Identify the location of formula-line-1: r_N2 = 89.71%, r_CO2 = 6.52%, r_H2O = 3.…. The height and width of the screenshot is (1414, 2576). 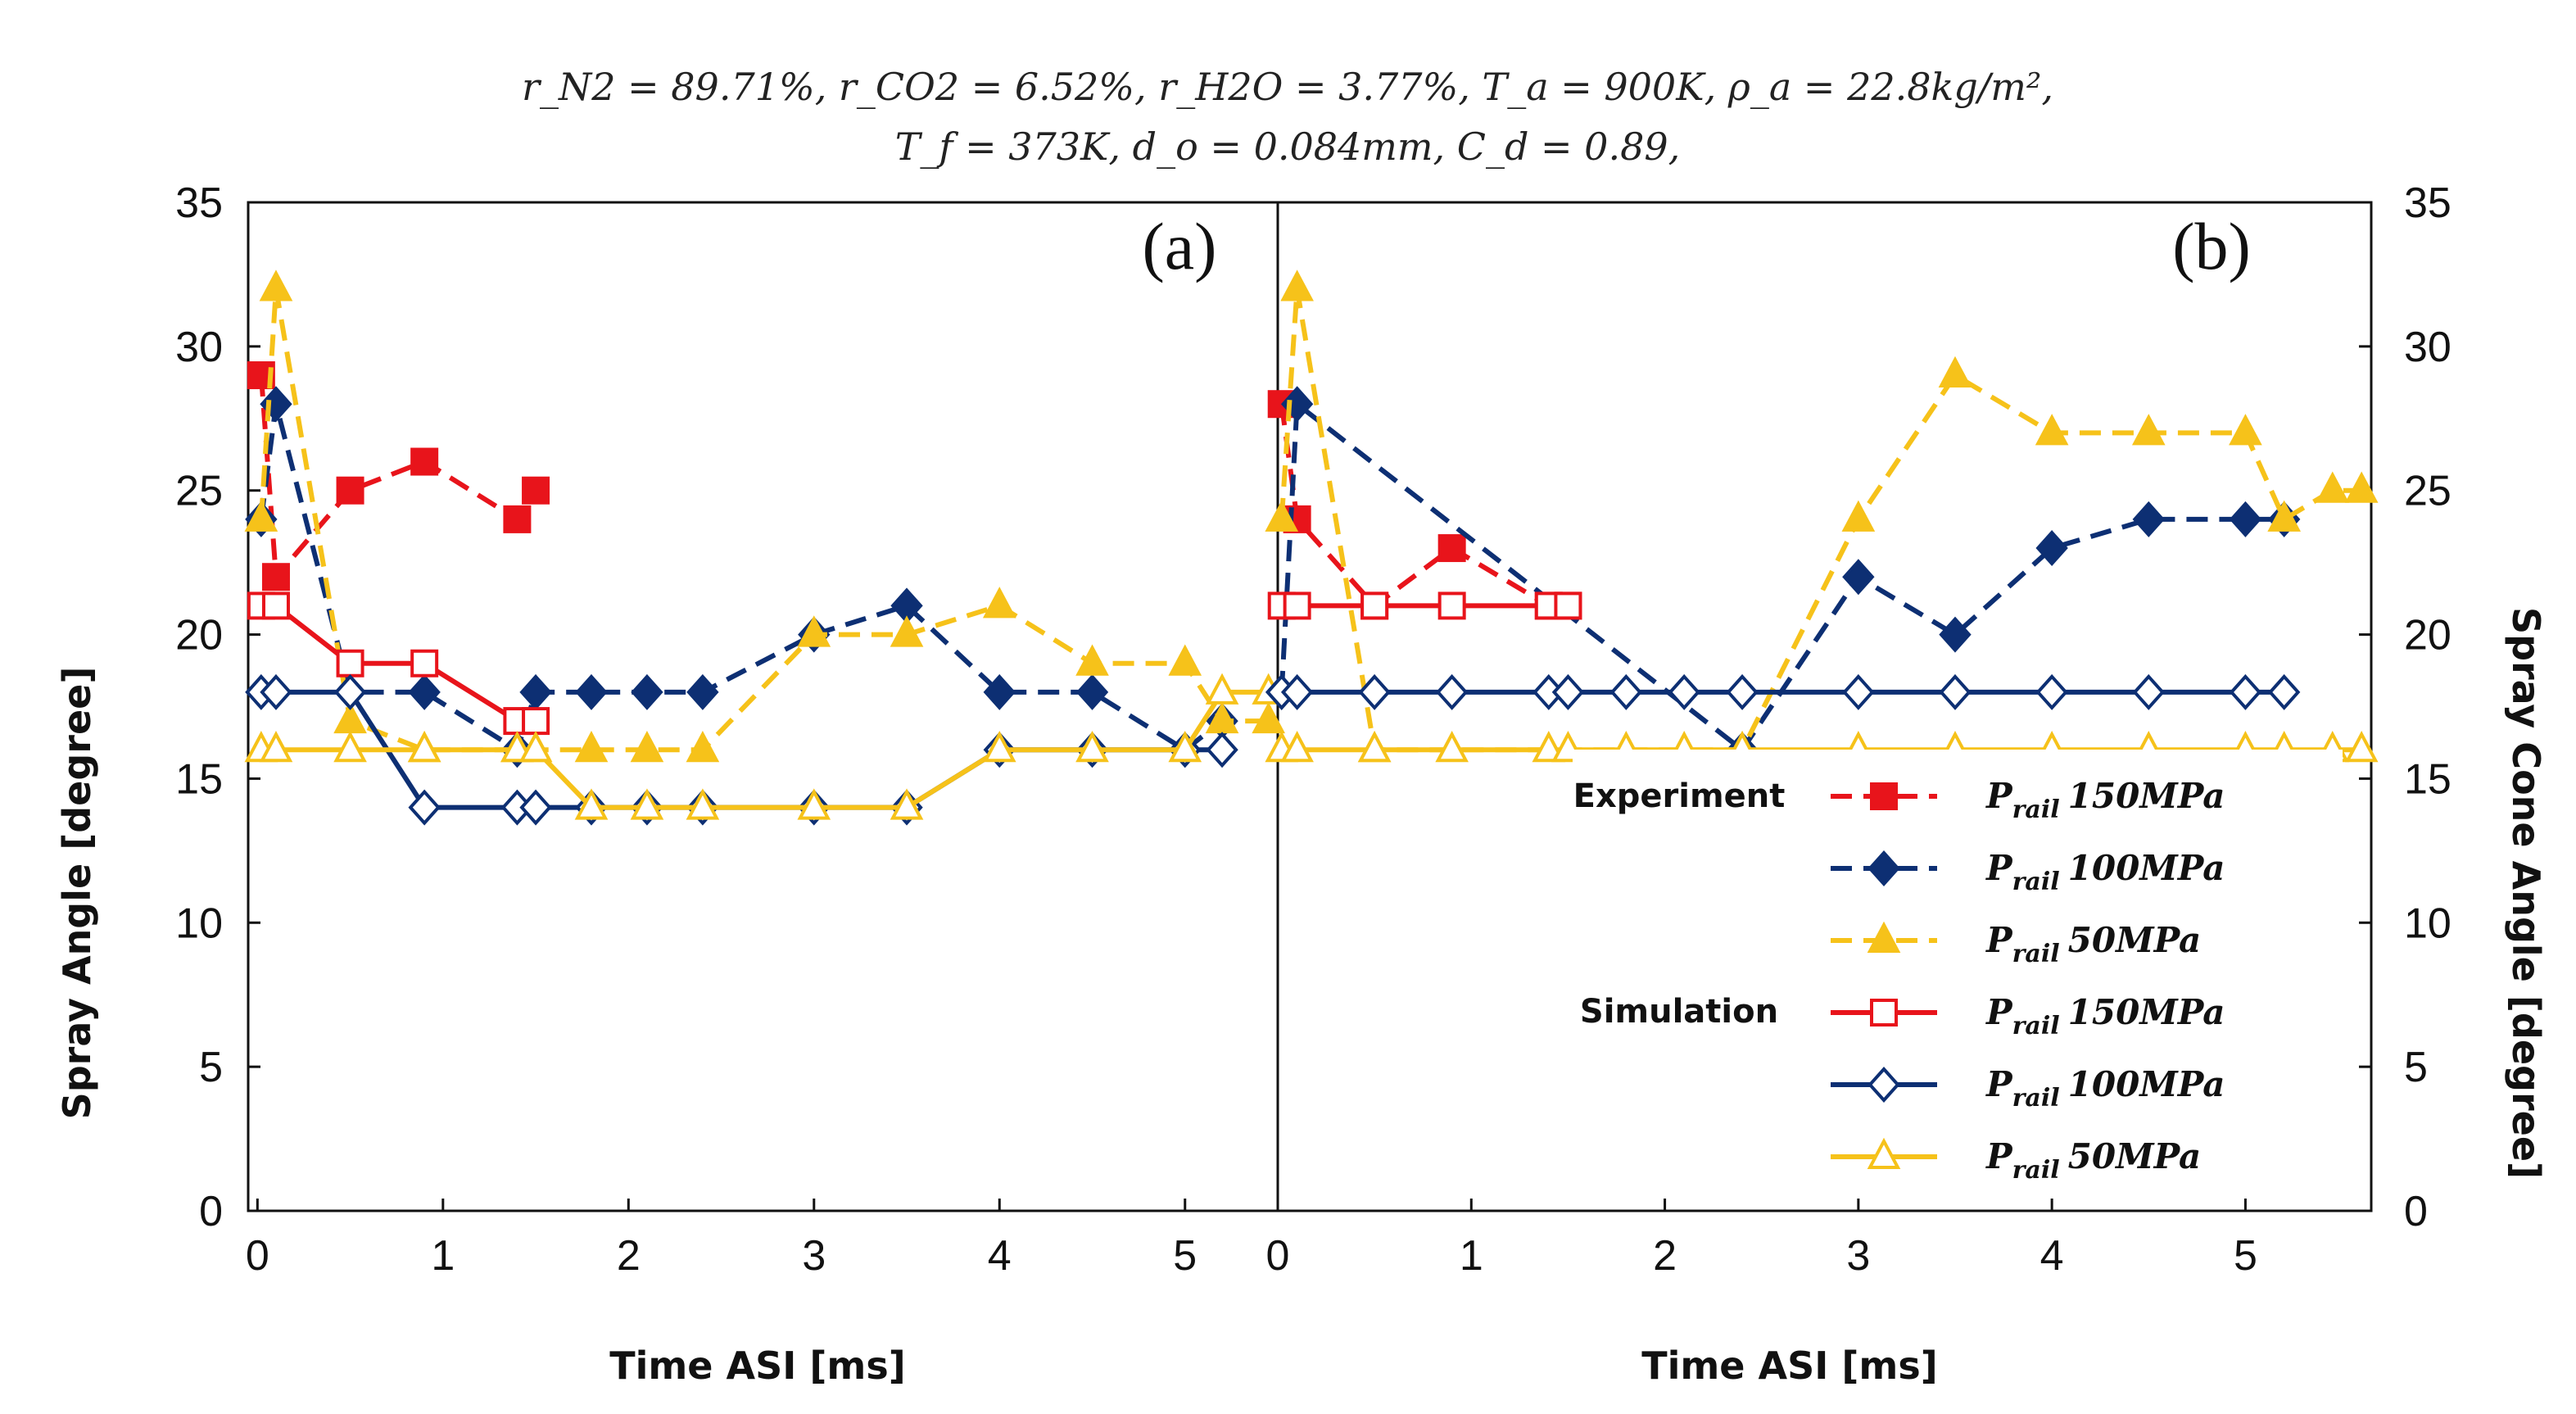
(1287, 87).